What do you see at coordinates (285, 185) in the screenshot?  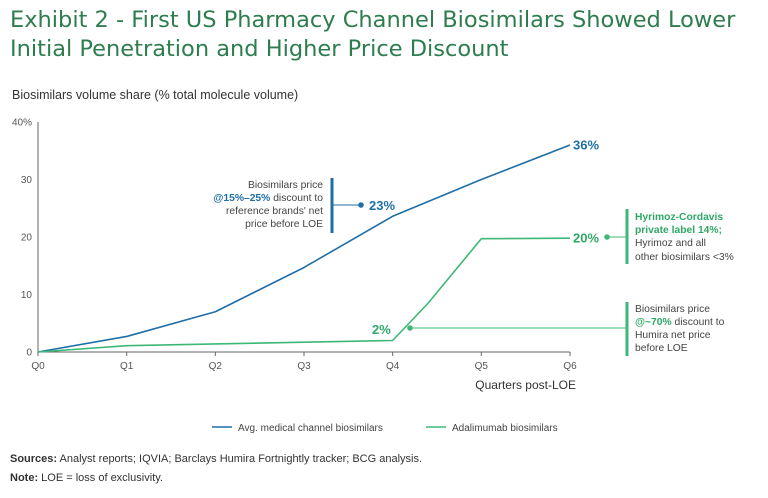 I see `annotation-blue-line1: Biosimilars price` at bounding box center [285, 185].